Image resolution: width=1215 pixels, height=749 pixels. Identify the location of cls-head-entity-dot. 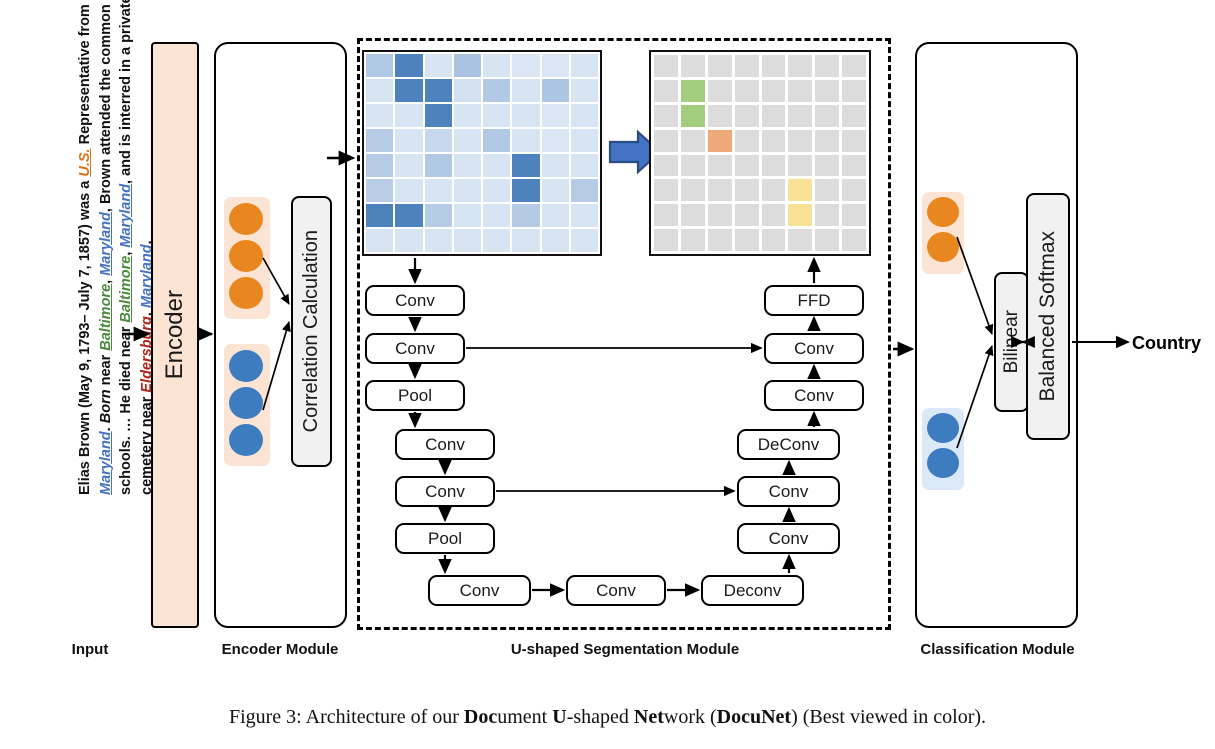
(943, 212).